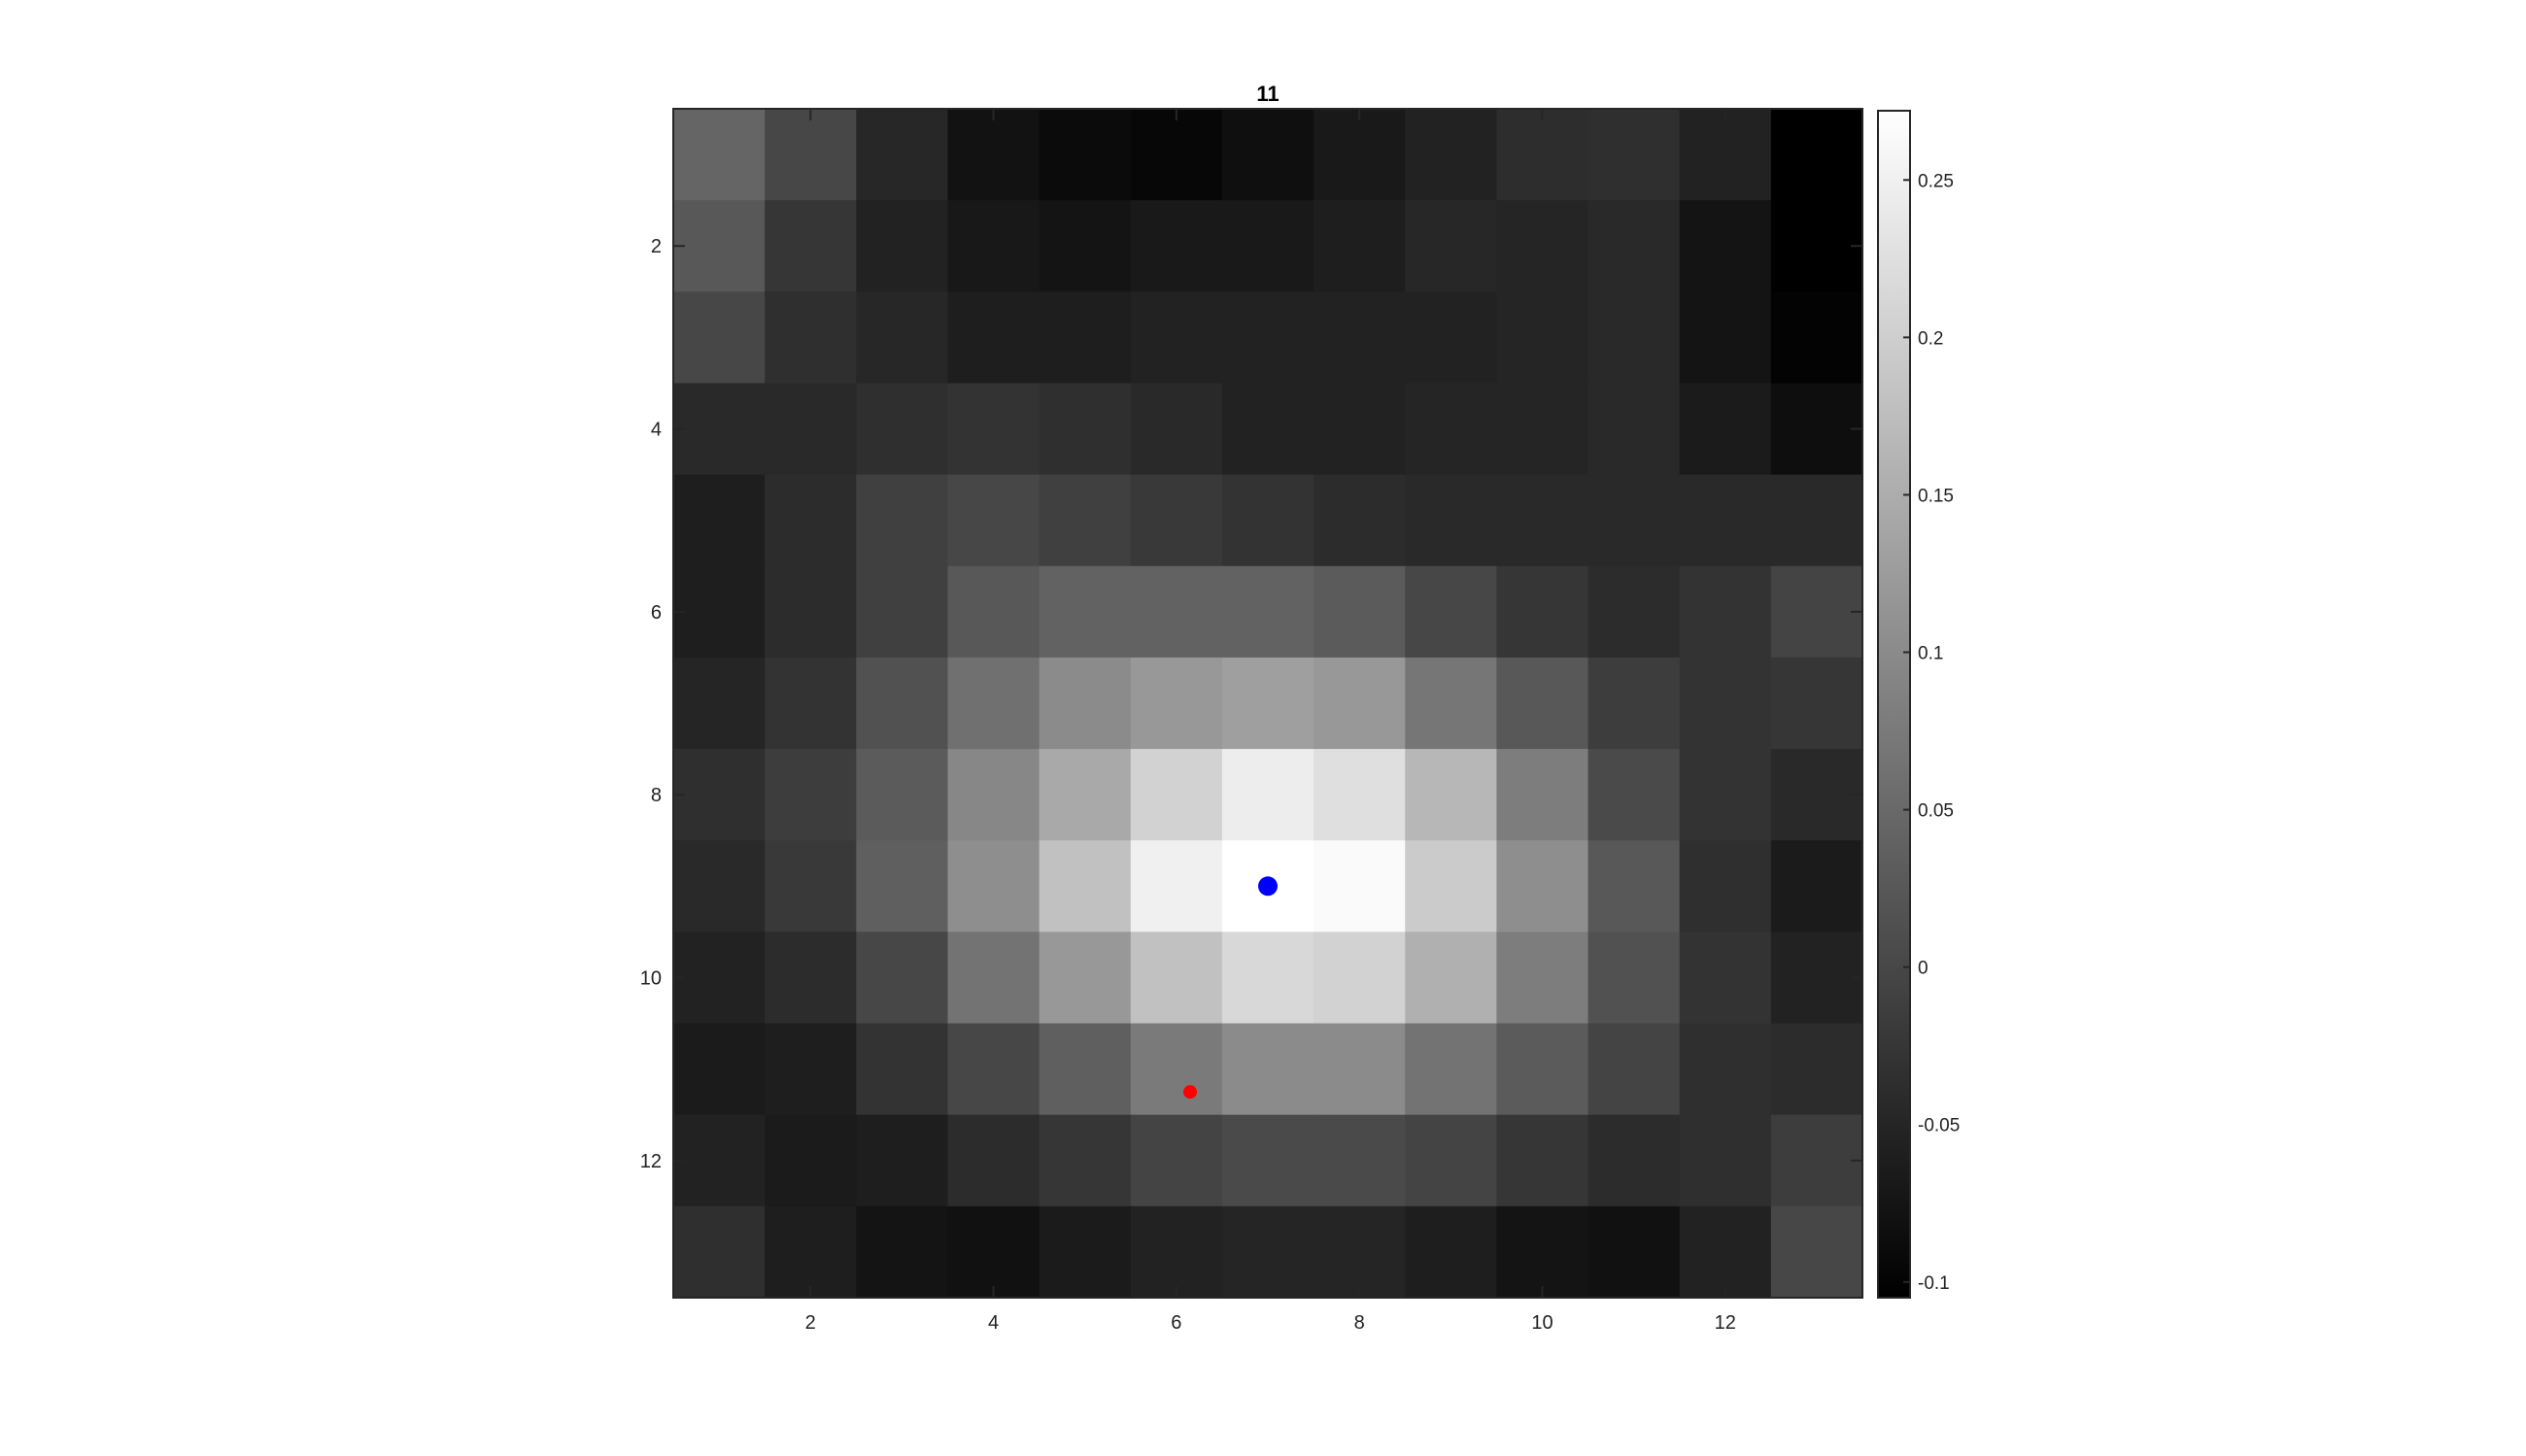 This screenshot has width=2526, height=1456. What do you see at coordinates (1932, 732) in the screenshot?
I see `colorbar-ticks: 0.25 0.2 0.15 0.1 0.05 0 -0.05 -0.1` at bounding box center [1932, 732].